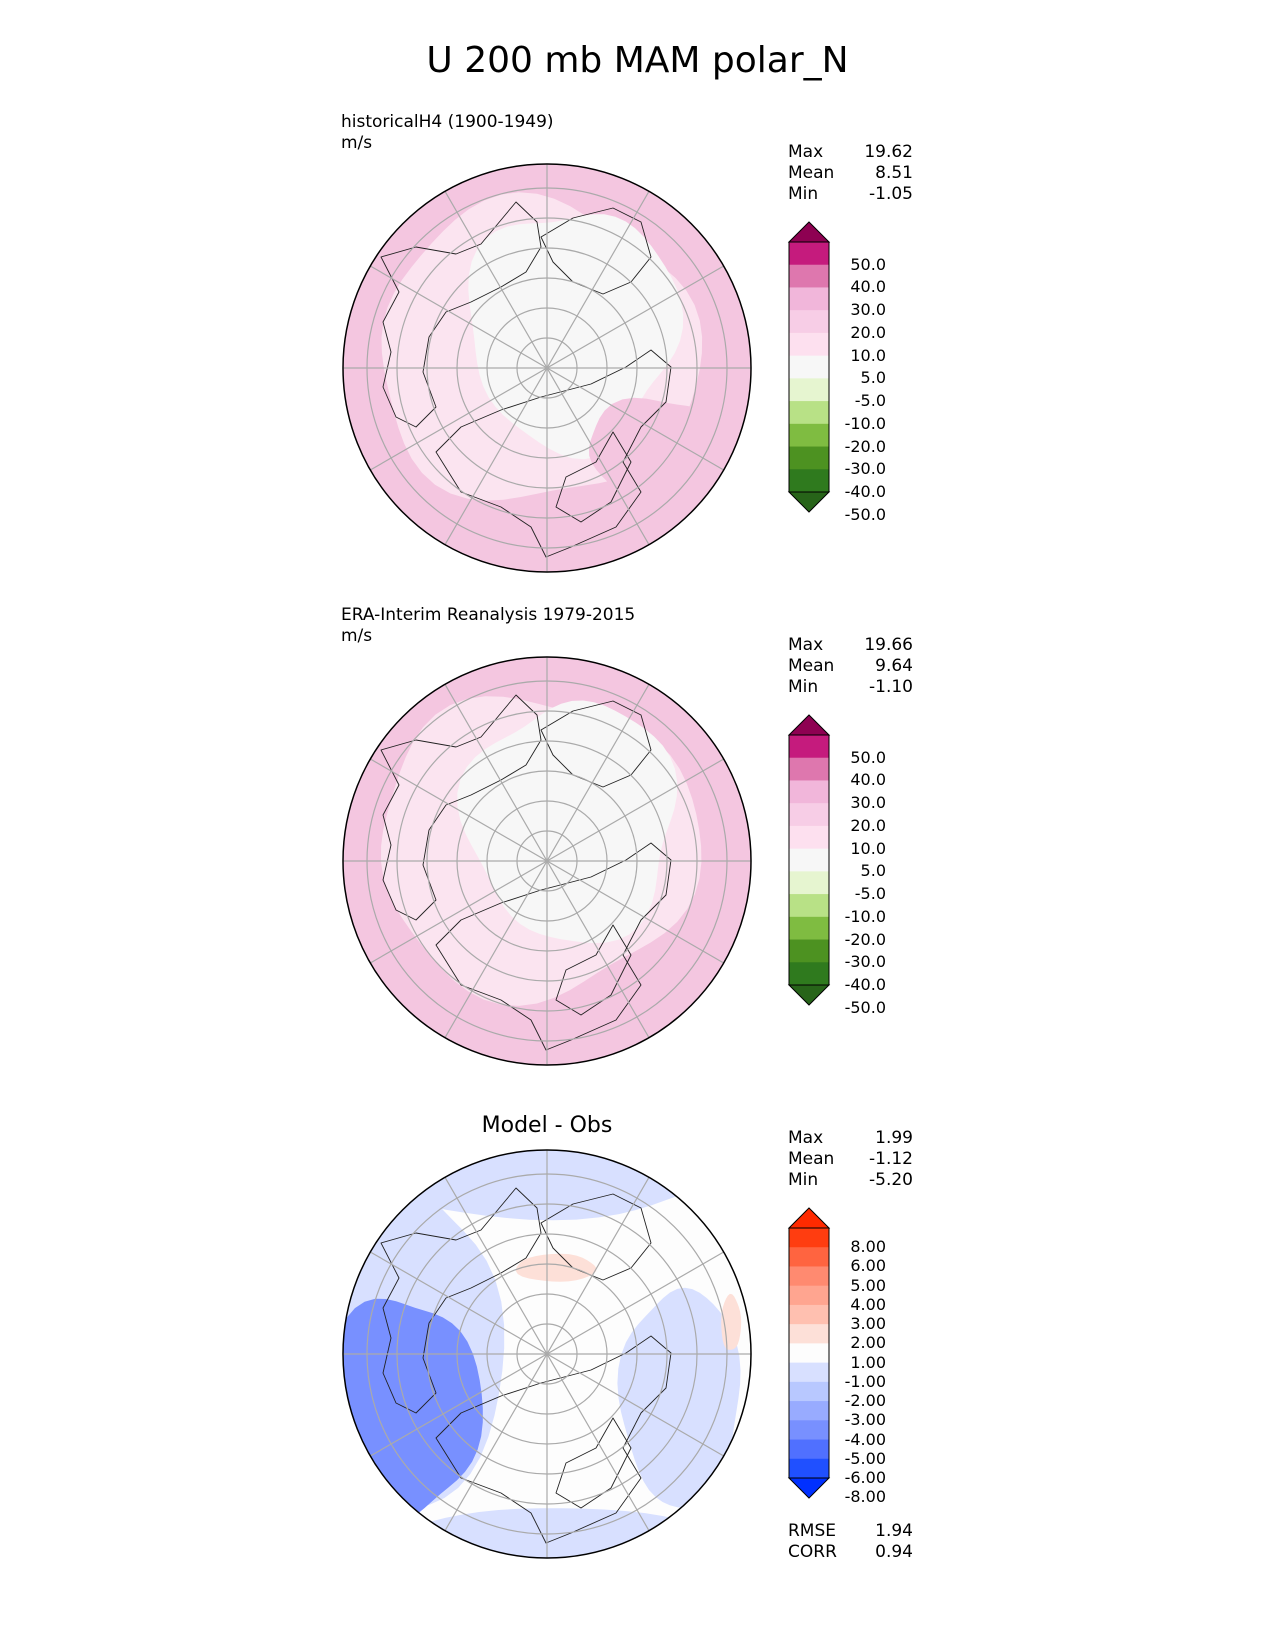 The width and height of the screenshot is (1275, 1650). Describe the element at coordinates (567, 822) in the screenshot. I see `field-polar-cap` at that location.